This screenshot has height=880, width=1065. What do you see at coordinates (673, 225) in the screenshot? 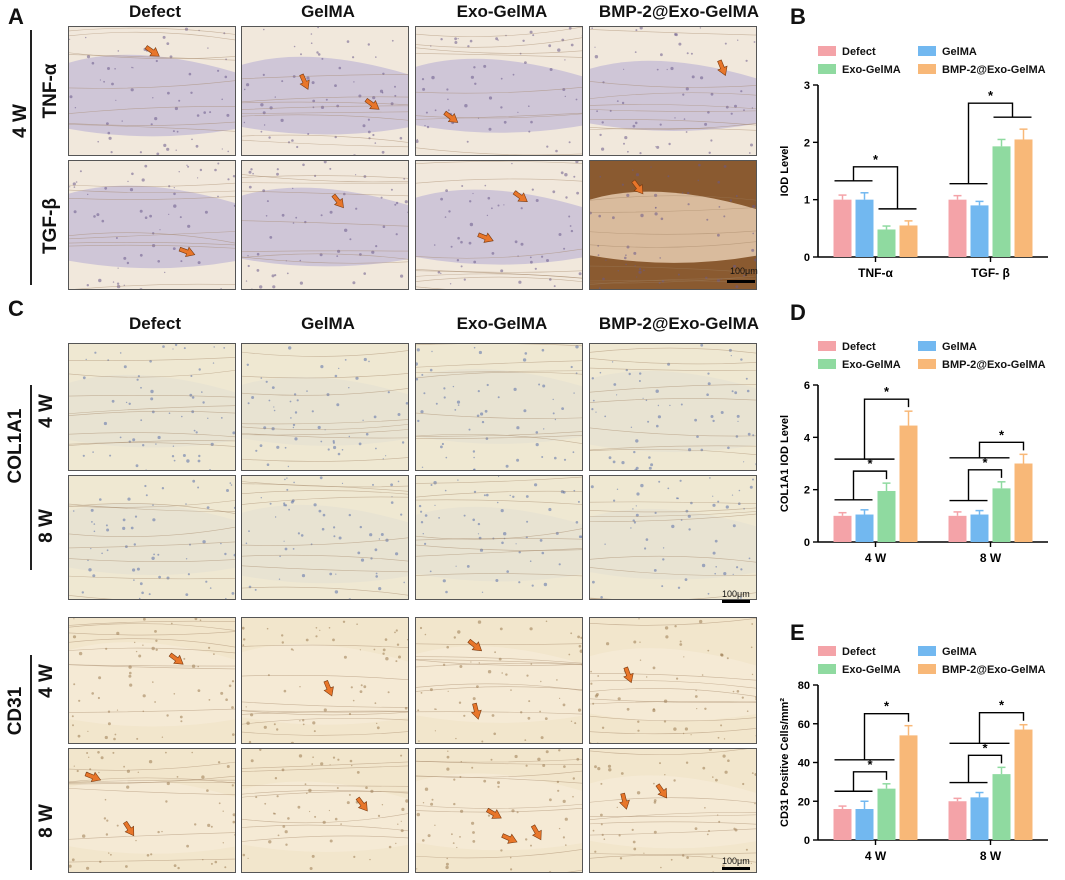
I see `micrograph-tgf-beta-bmp2-exo-gelma` at bounding box center [673, 225].